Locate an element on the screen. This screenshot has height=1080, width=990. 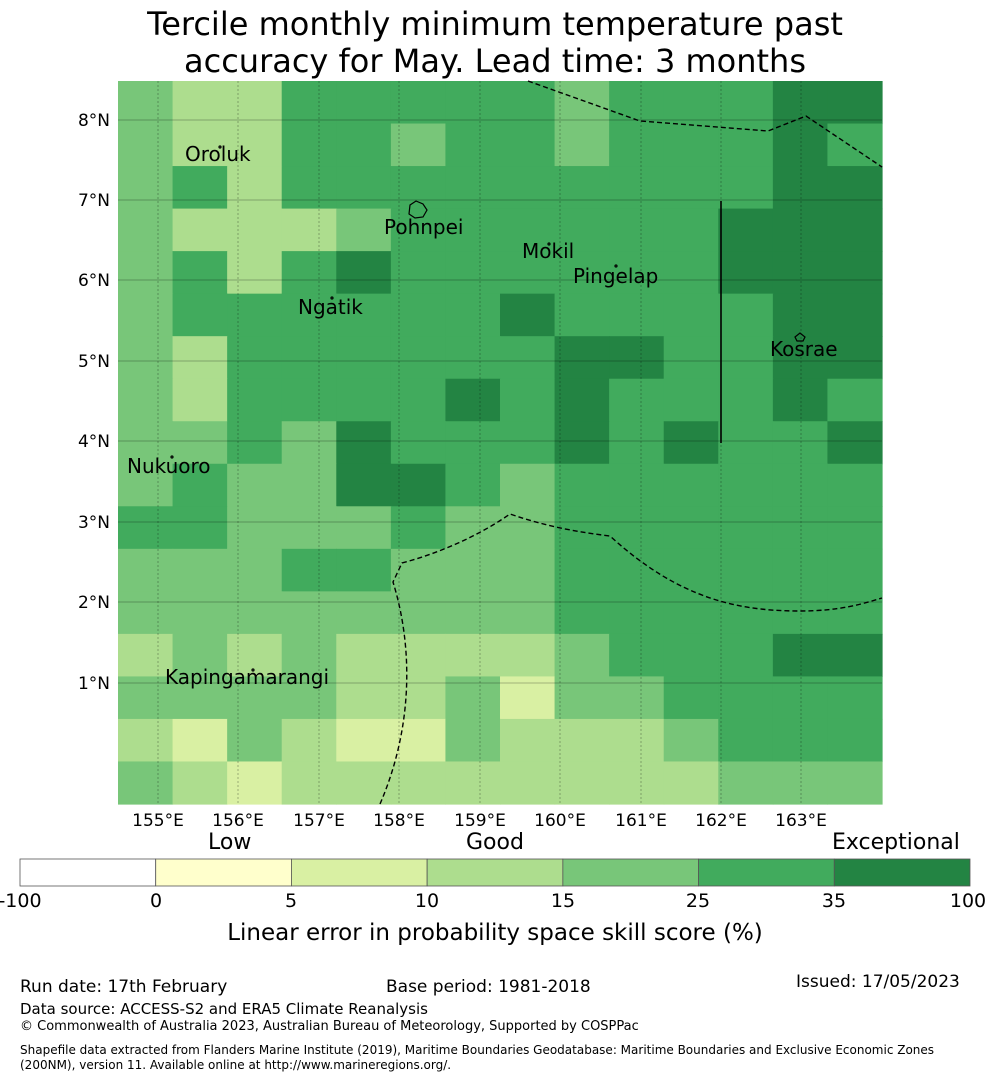
colorbar-tick: 0 is located at coordinates (156, 901).